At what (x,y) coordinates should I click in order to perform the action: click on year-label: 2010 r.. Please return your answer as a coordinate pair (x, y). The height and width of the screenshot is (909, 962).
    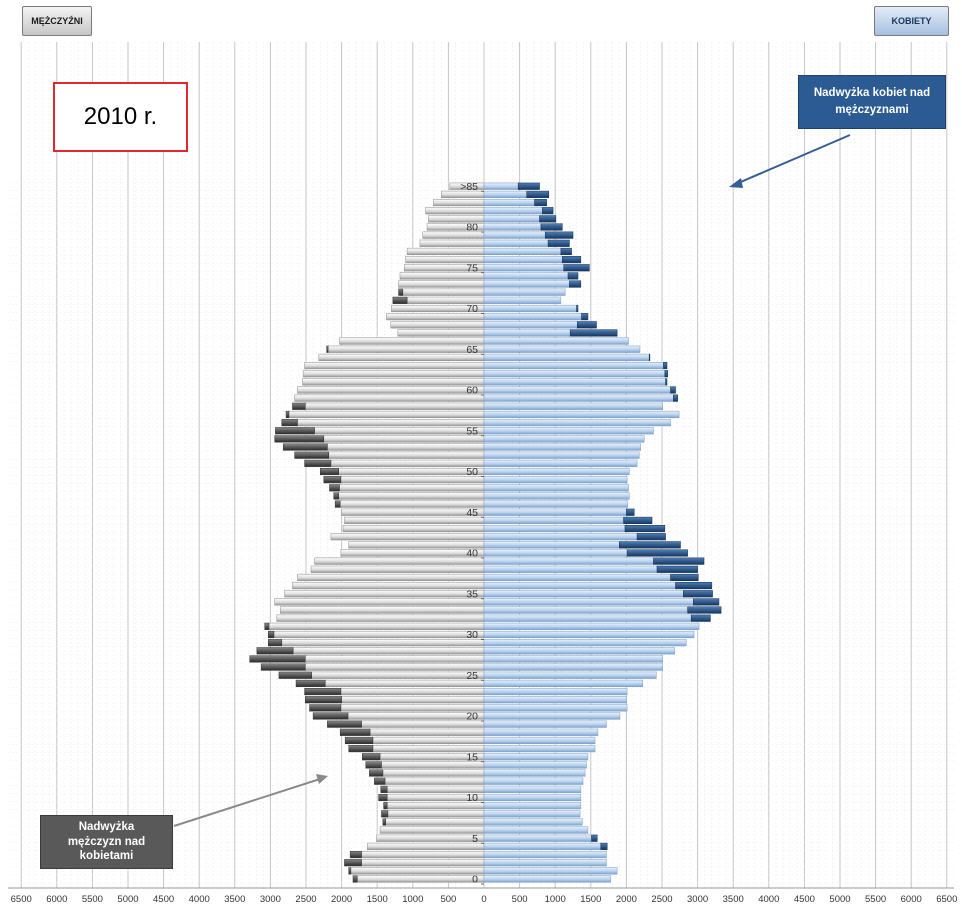
    Looking at the image, I should click on (120, 117).